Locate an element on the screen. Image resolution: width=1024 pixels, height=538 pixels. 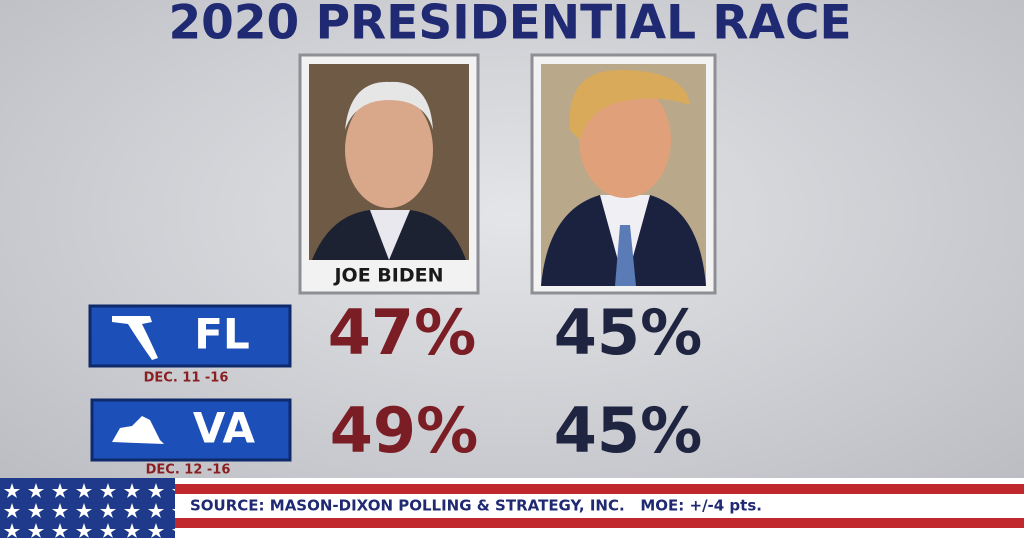
state-abbr: VA is located at coordinates (224, 428).